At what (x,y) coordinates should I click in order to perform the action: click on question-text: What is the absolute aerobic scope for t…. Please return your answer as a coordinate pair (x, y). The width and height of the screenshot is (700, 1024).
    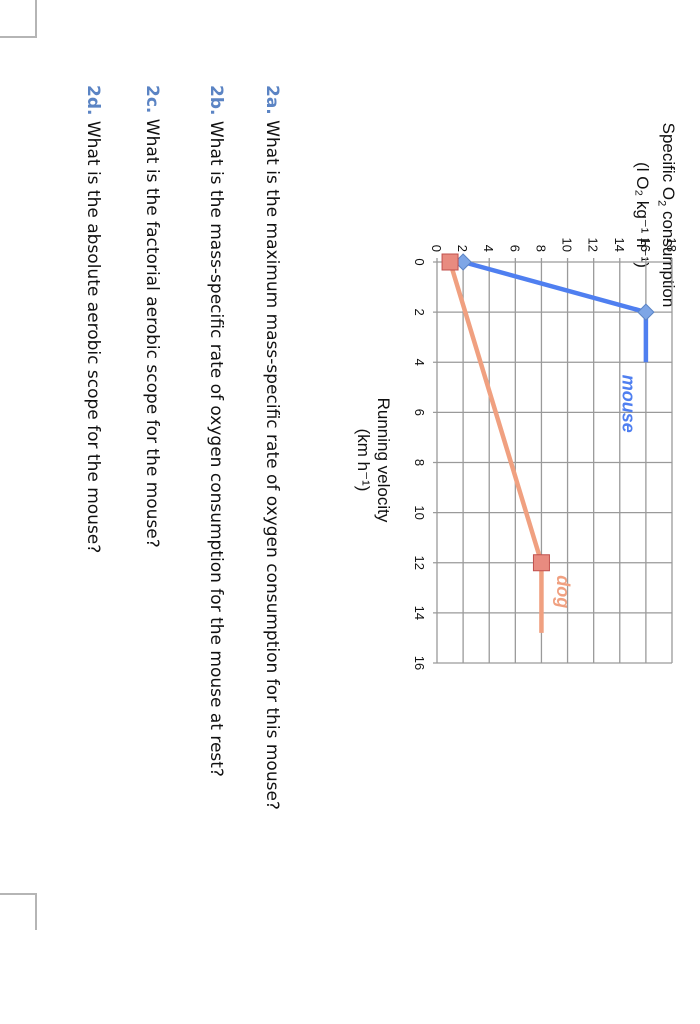
    Looking at the image, I should click on (93, 334).